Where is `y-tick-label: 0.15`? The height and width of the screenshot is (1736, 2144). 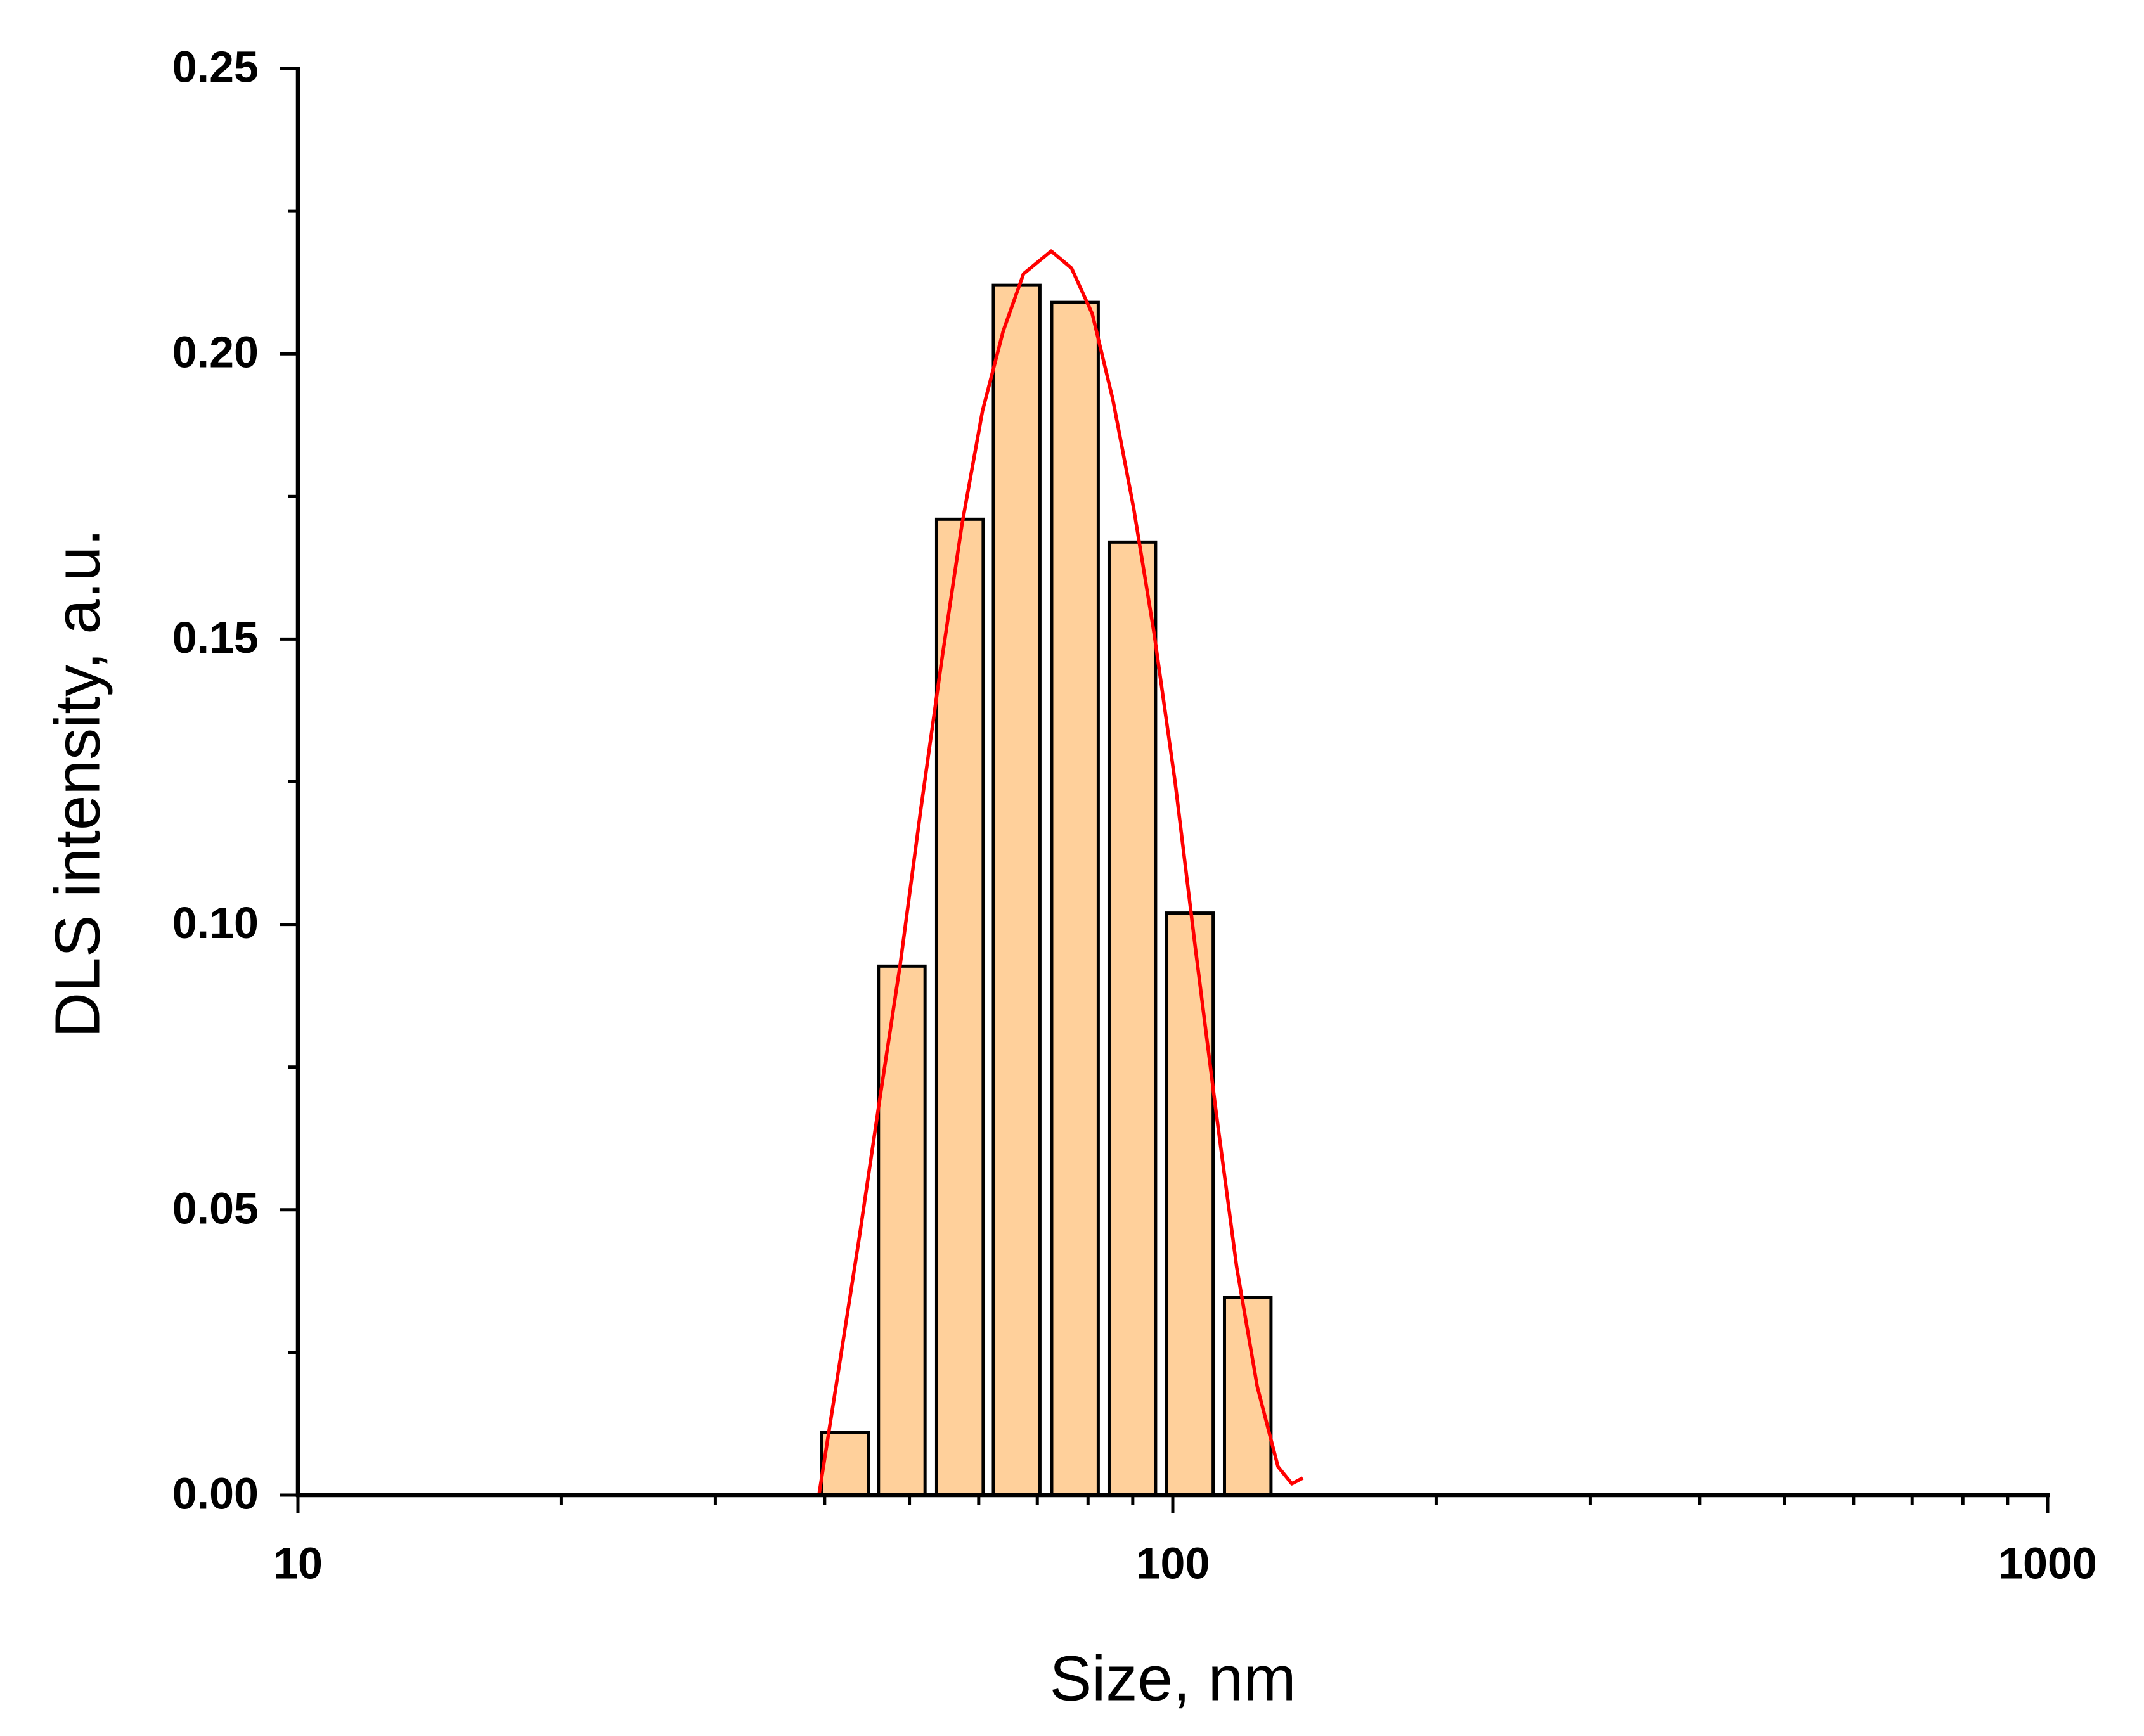 y-tick-label: 0.15 is located at coordinates (215, 637).